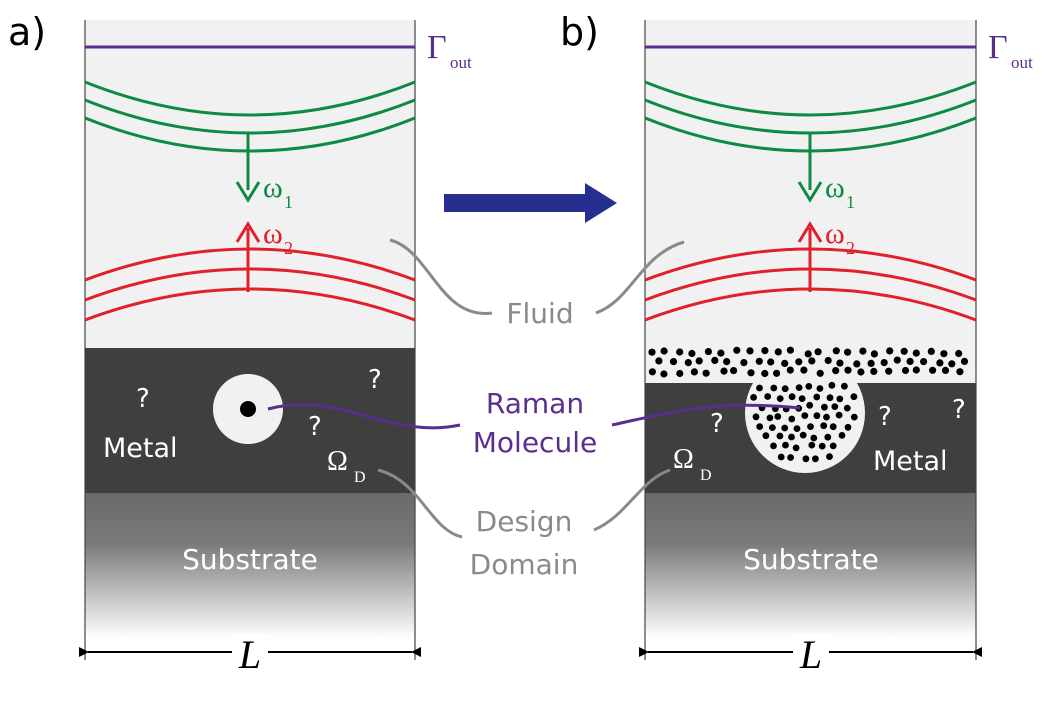 The height and width of the screenshot is (713, 1060). What do you see at coordinates (683, 459) in the screenshot?
I see `design-domain-symbol: Ω` at bounding box center [683, 459].